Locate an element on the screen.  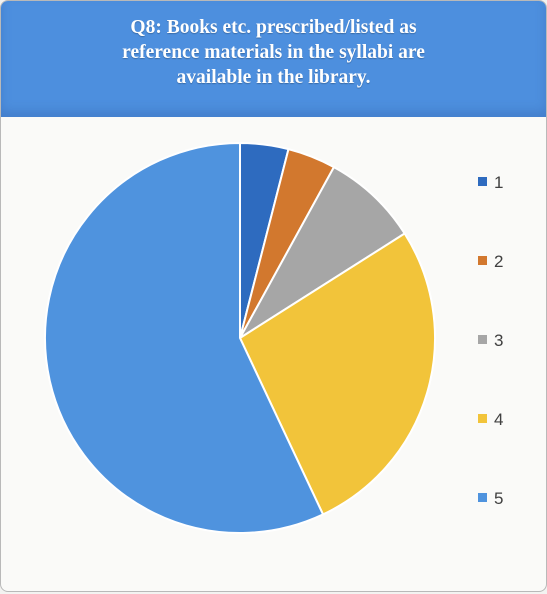
legend: 1 2 3 4 5 is located at coordinates (490, 340).